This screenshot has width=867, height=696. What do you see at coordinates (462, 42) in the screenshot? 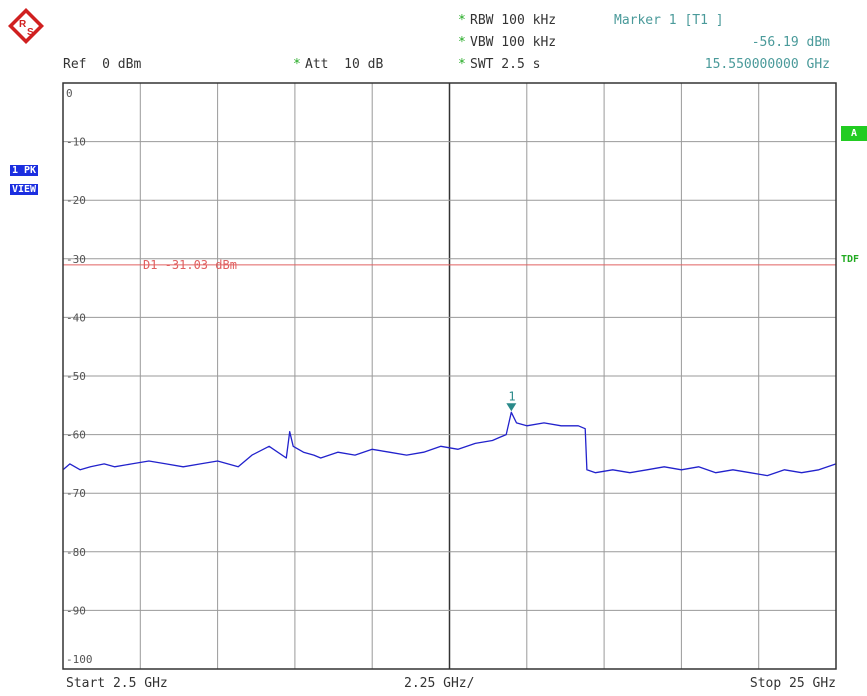
I see `vbw-star-icon: *` at bounding box center [462, 42].